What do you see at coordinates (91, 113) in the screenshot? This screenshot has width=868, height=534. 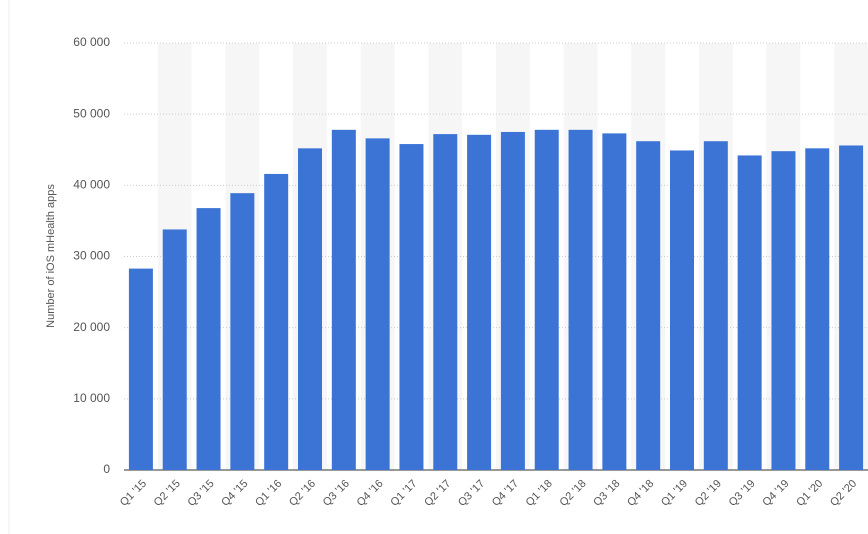 I see `y-tick-label: 50 000` at bounding box center [91, 113].